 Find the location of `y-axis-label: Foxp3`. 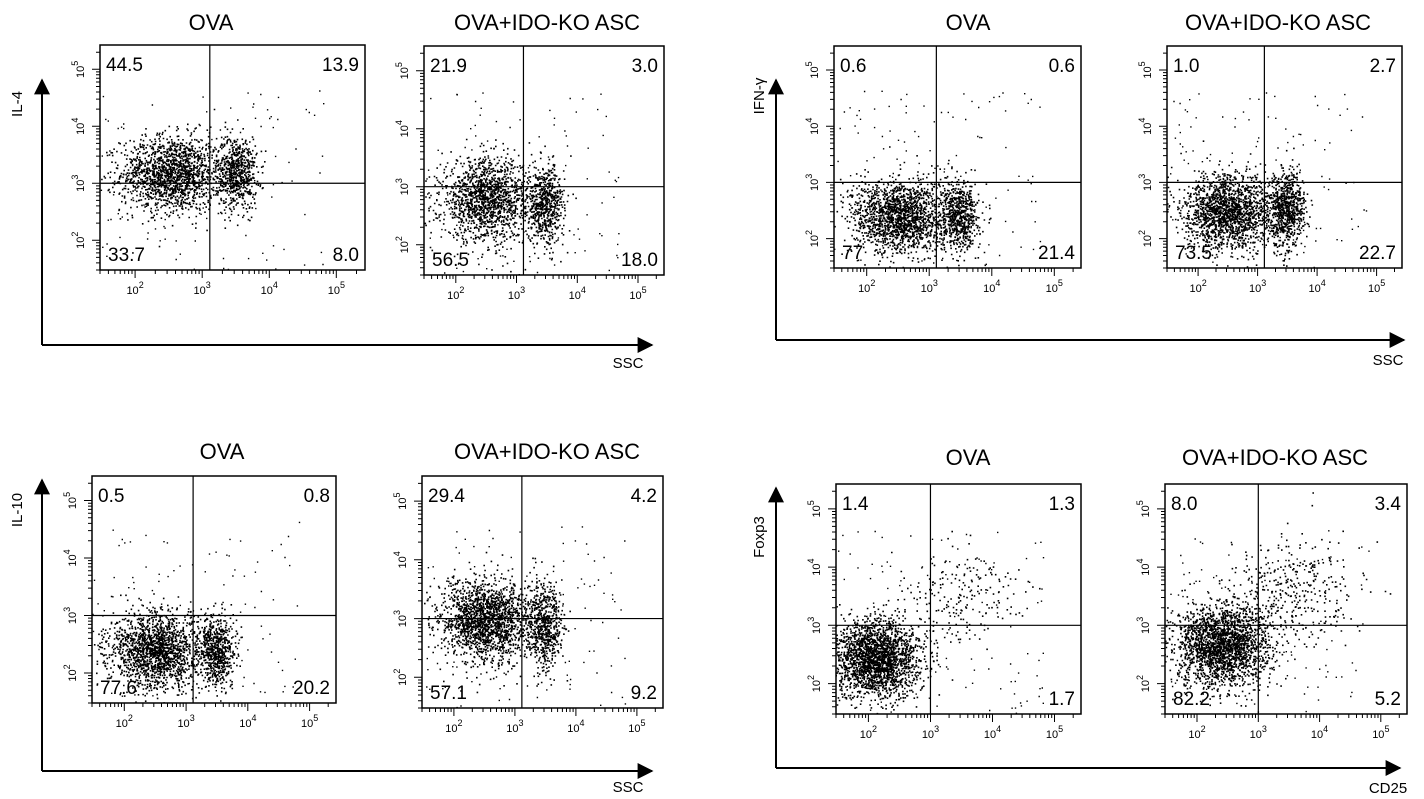

y-axis-label: Foxp3 is located at coordinates (759, 537).